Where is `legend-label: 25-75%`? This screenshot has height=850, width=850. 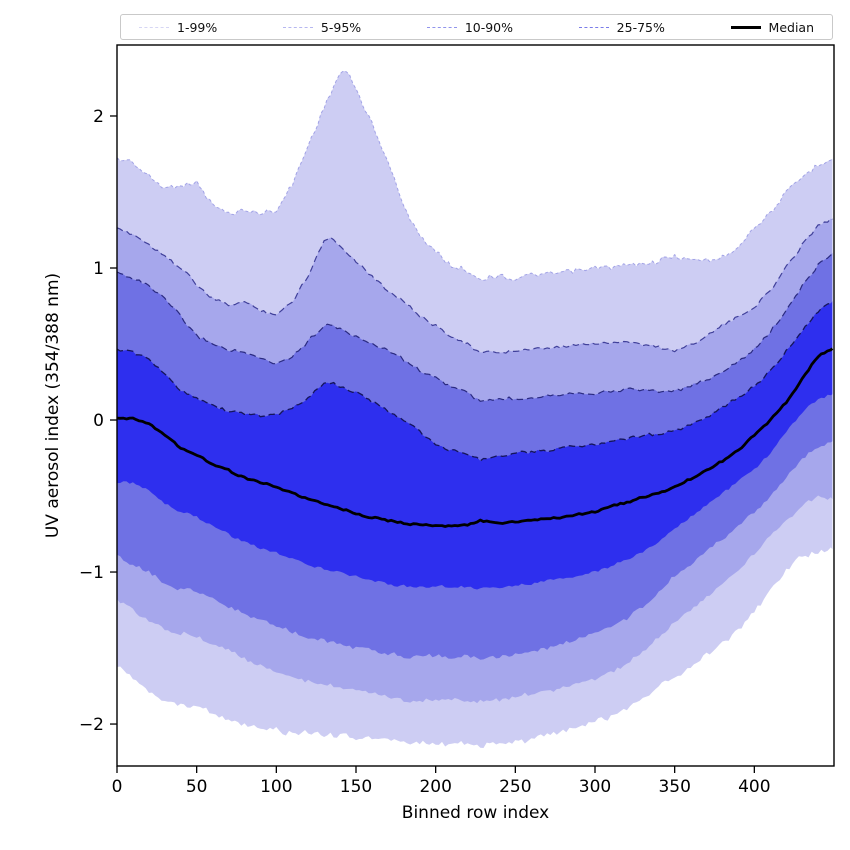
legend-label: 25-75% is located at coordinates (640, 27).